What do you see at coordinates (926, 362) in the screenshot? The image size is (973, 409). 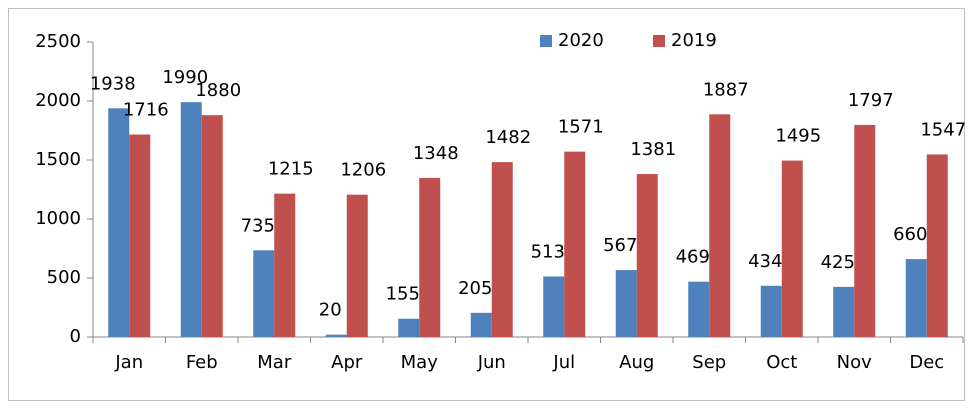 I see `x-tick-label: Dec` at bounding box center [926, 362].